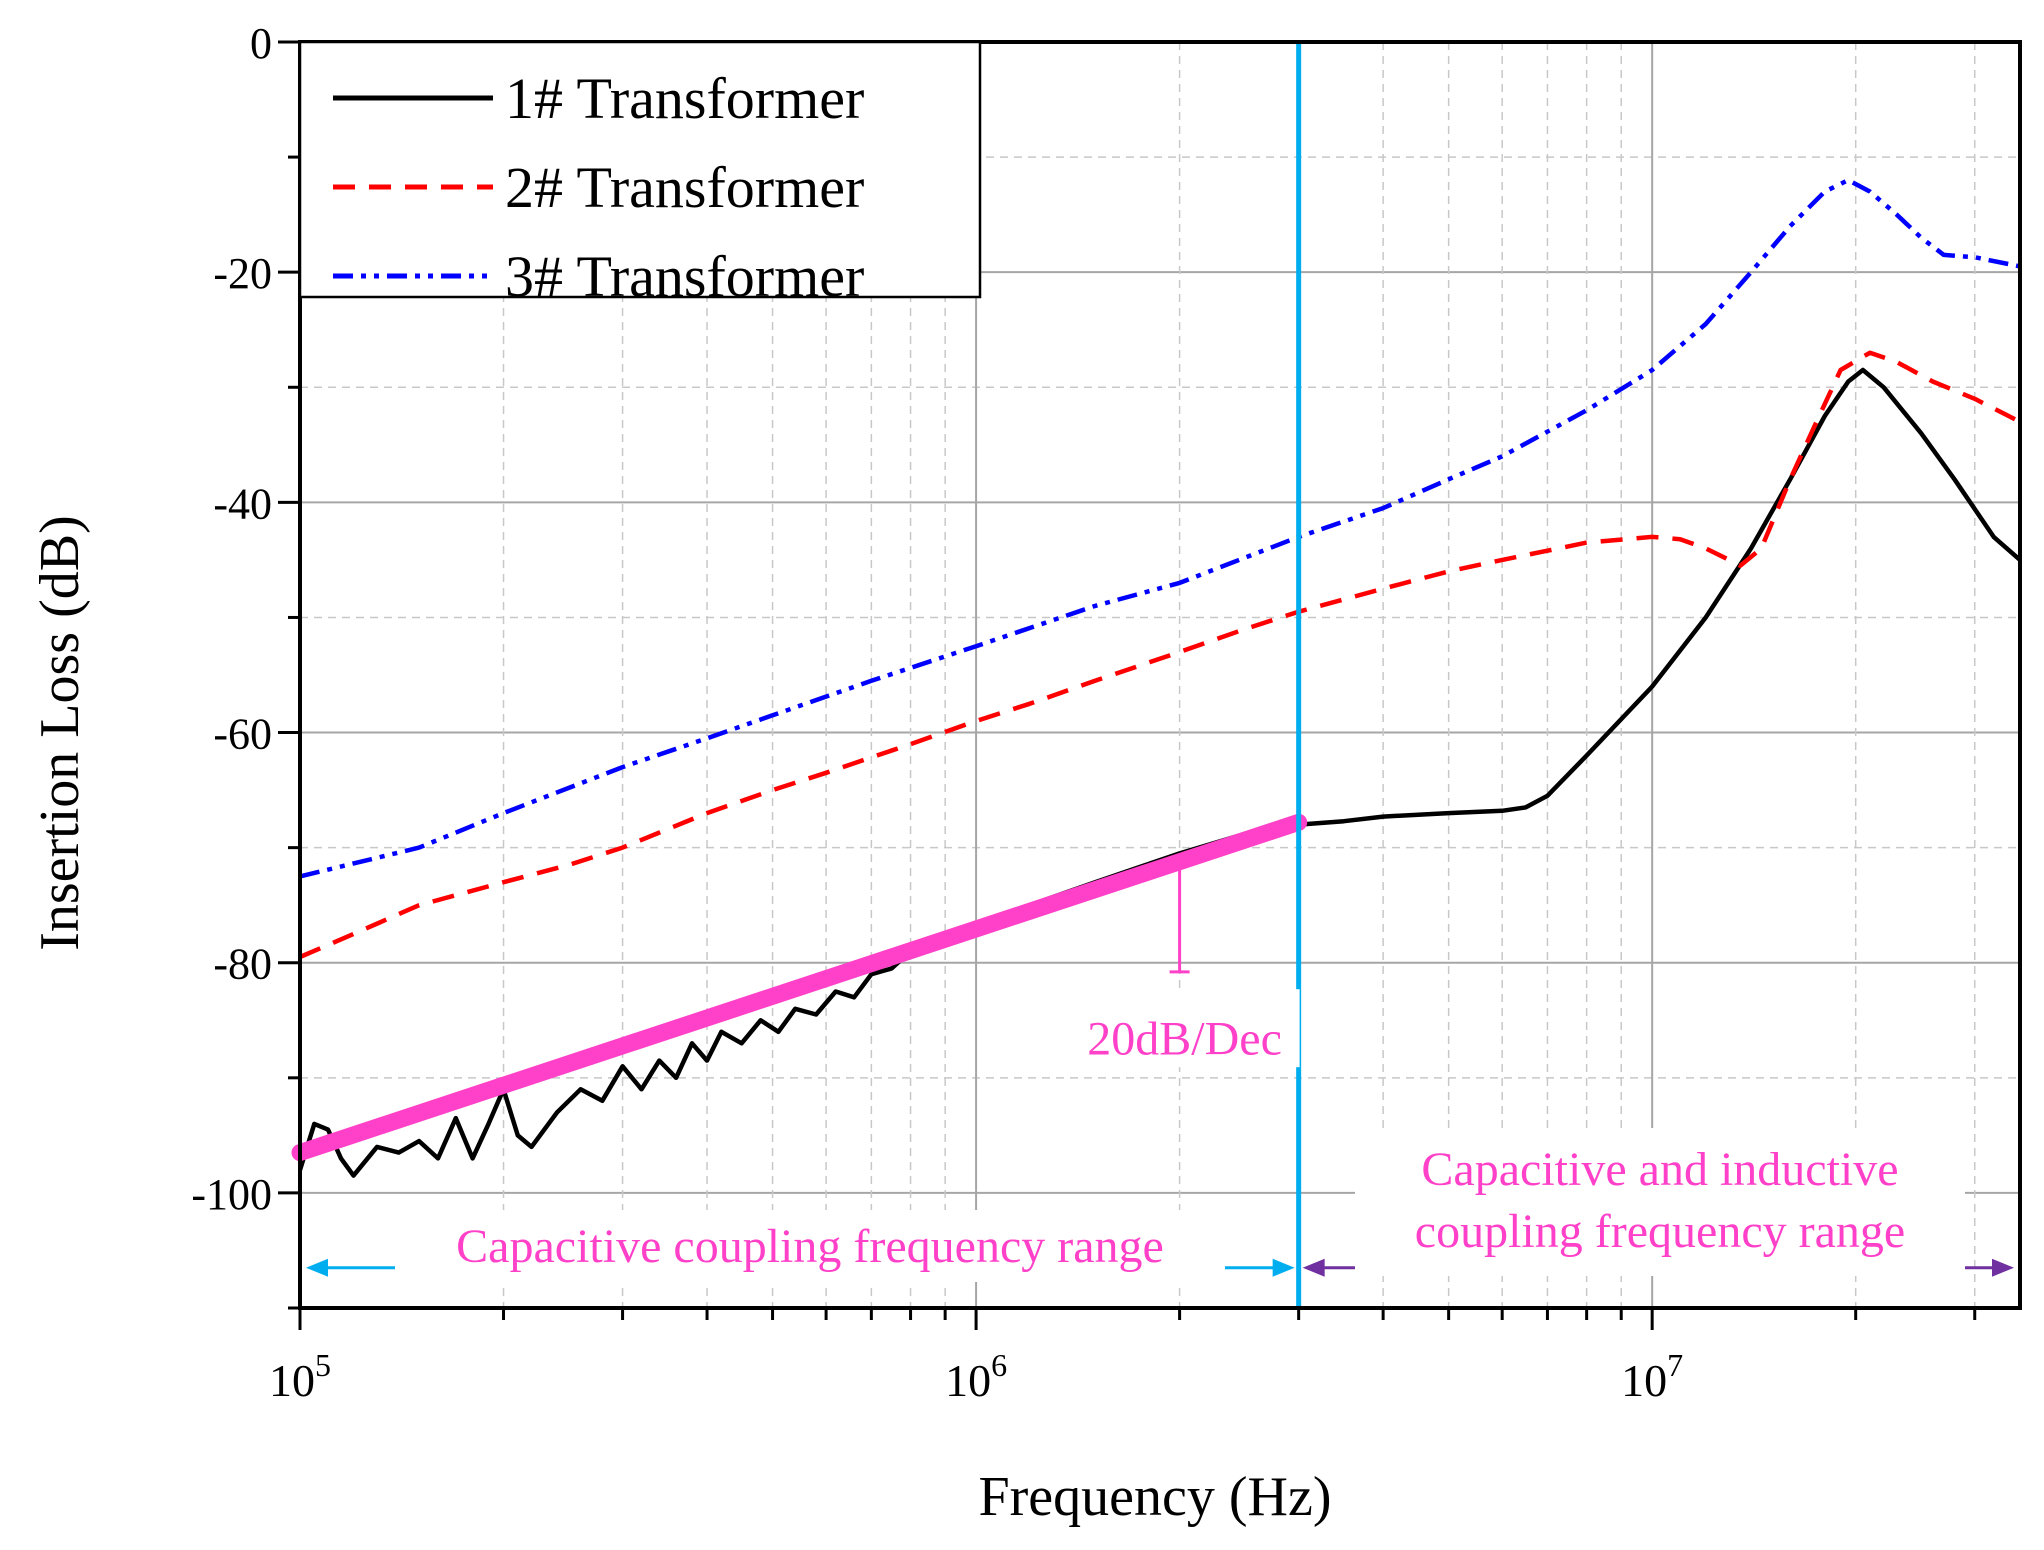 The image size is (2044, 1550). Describe the element at coordinates (1660, 1202) in the screenshot. I see `region2-label-background` at that location.